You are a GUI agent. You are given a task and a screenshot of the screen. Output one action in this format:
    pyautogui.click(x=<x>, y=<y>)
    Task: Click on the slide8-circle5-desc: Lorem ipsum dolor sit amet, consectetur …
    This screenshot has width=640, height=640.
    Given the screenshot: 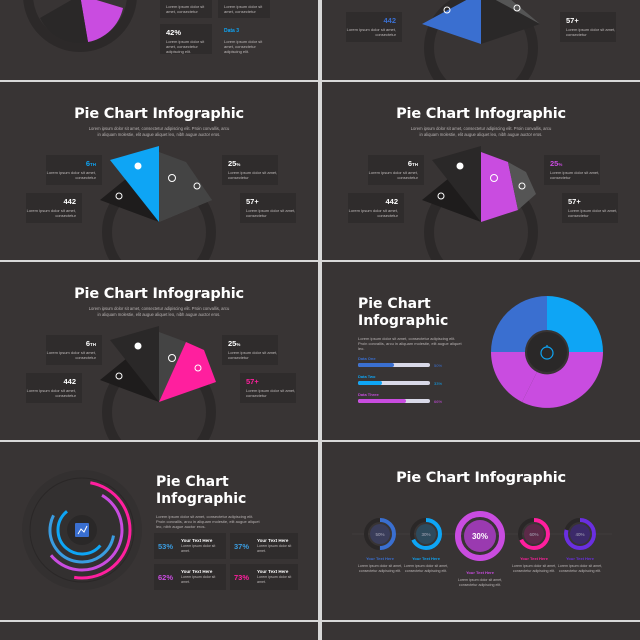 What is the action you would take?
    pyautogui.click(x=580, y=568)
    